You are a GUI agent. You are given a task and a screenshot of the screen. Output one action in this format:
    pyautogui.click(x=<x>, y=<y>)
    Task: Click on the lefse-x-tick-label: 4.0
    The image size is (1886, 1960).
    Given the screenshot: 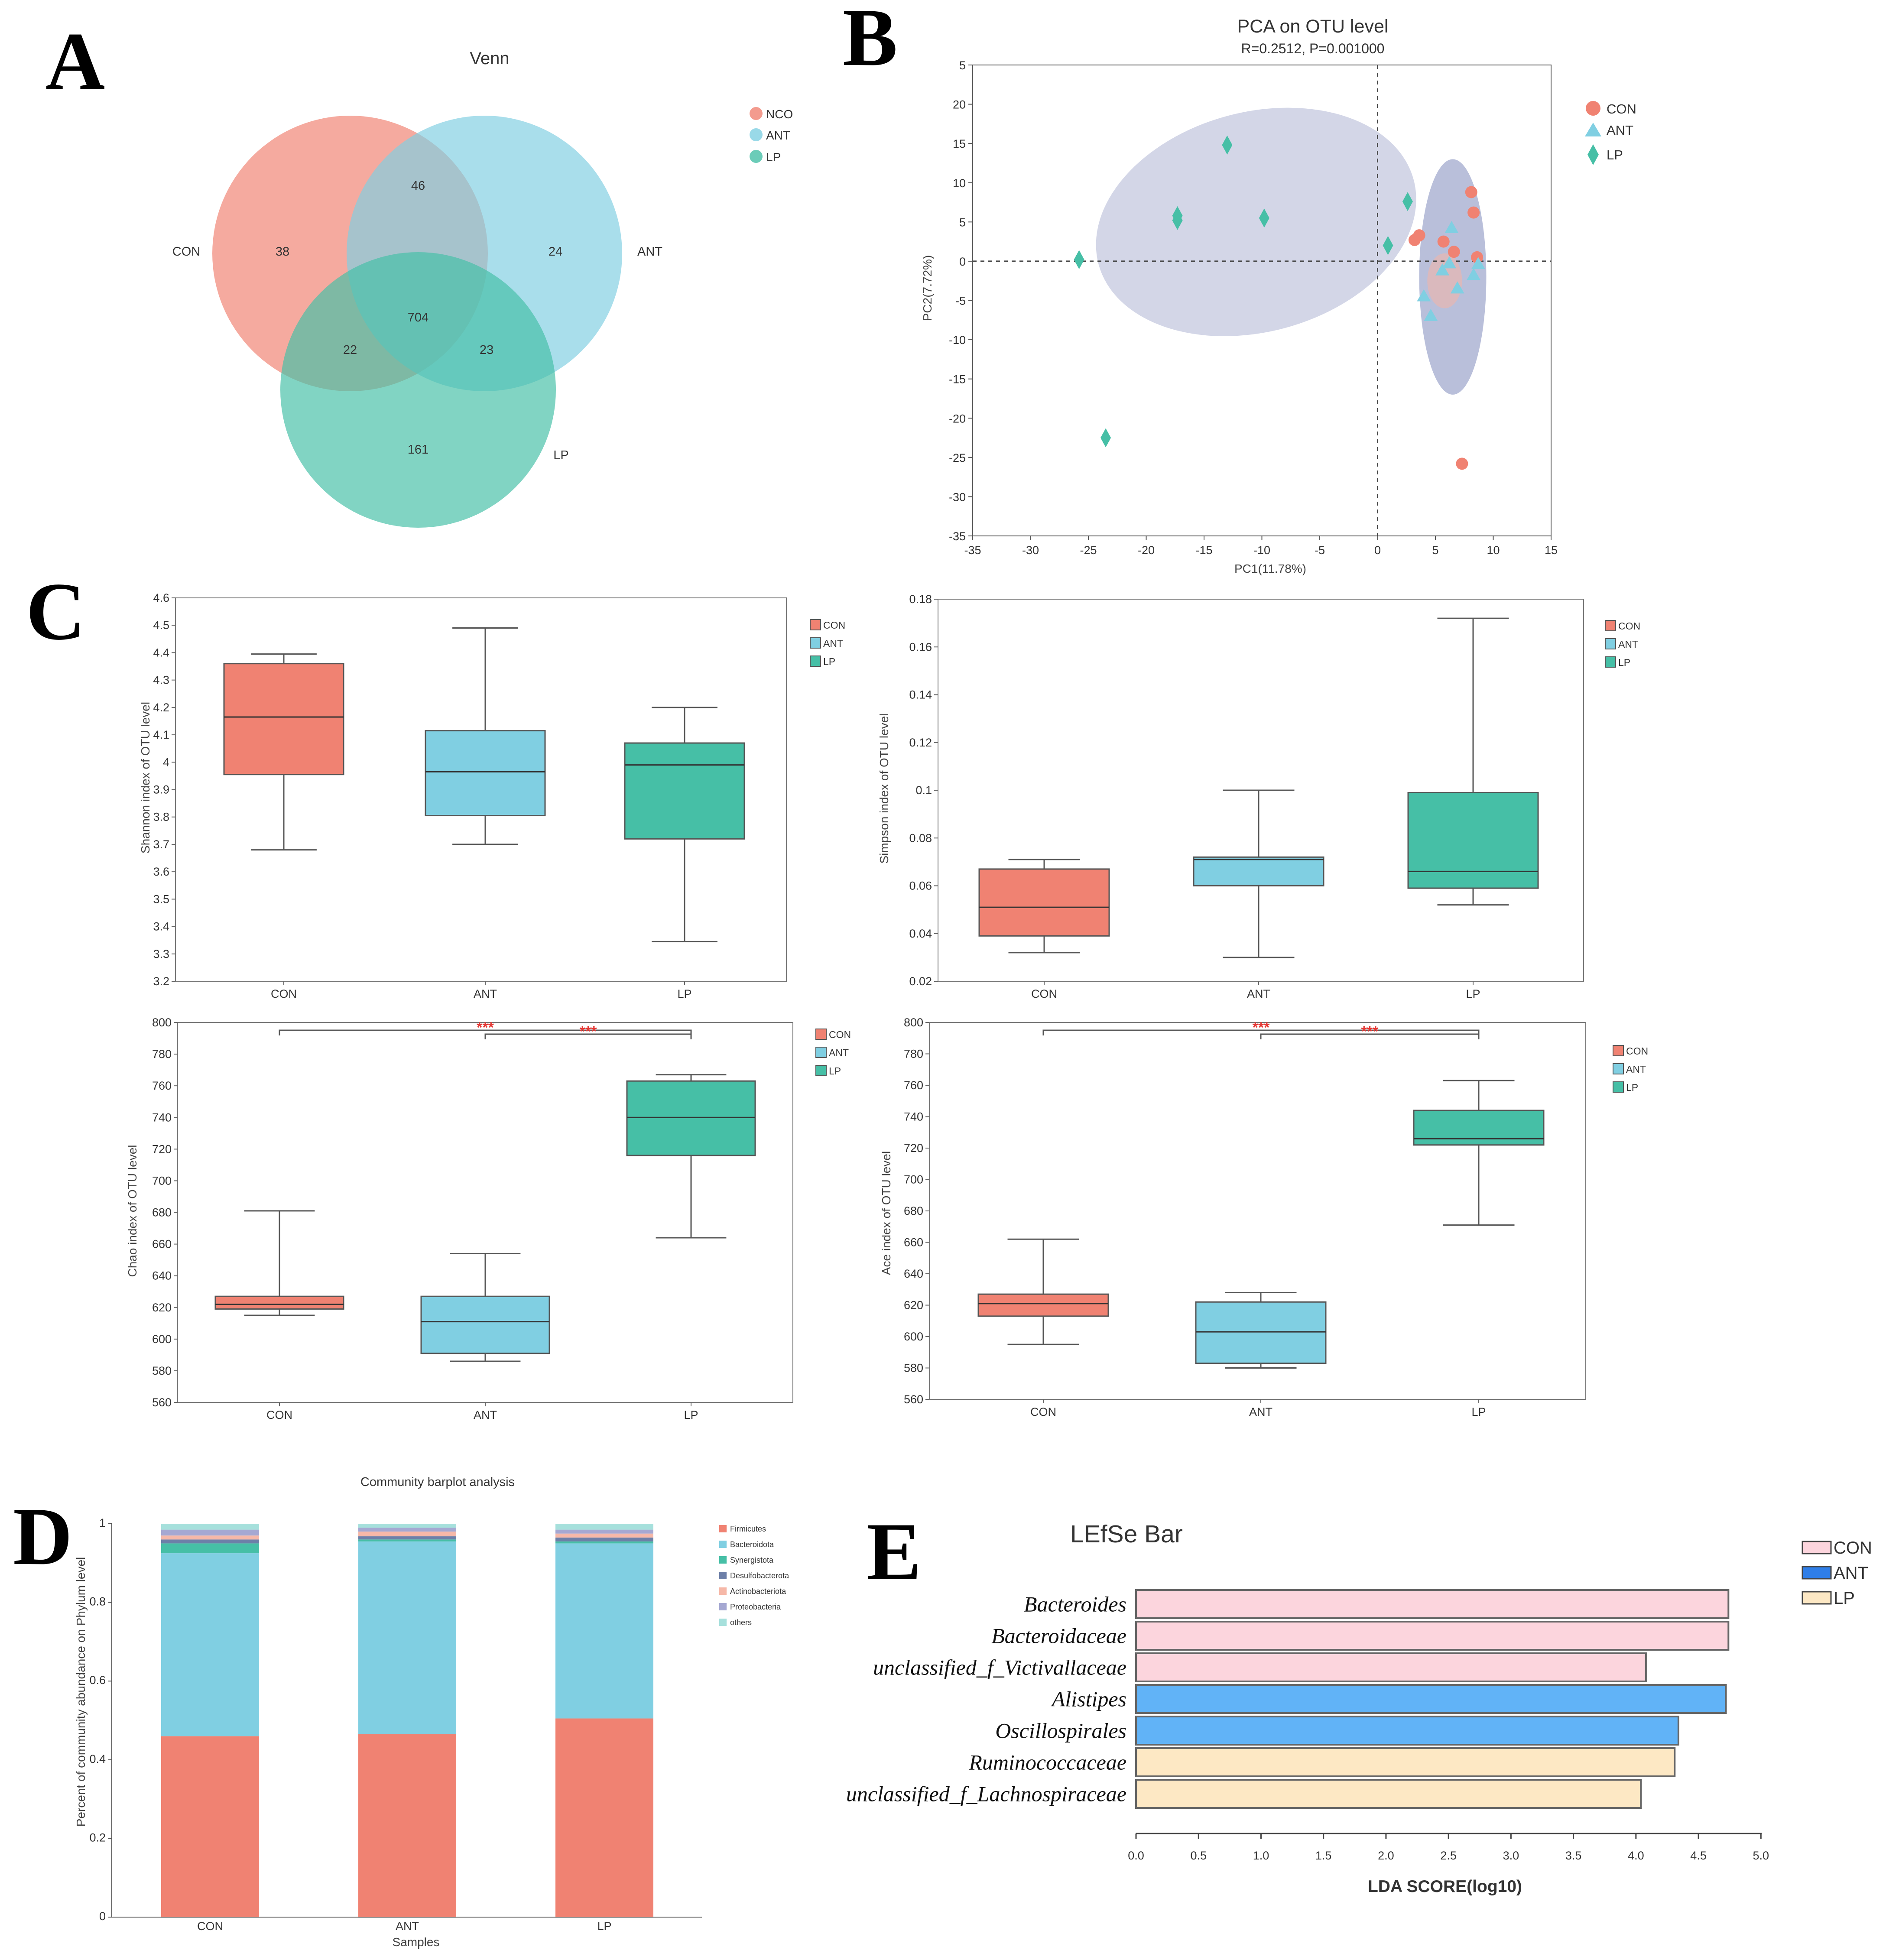 What is the action you would take?
    pyautogui.click(x=1636, y=1855)
    